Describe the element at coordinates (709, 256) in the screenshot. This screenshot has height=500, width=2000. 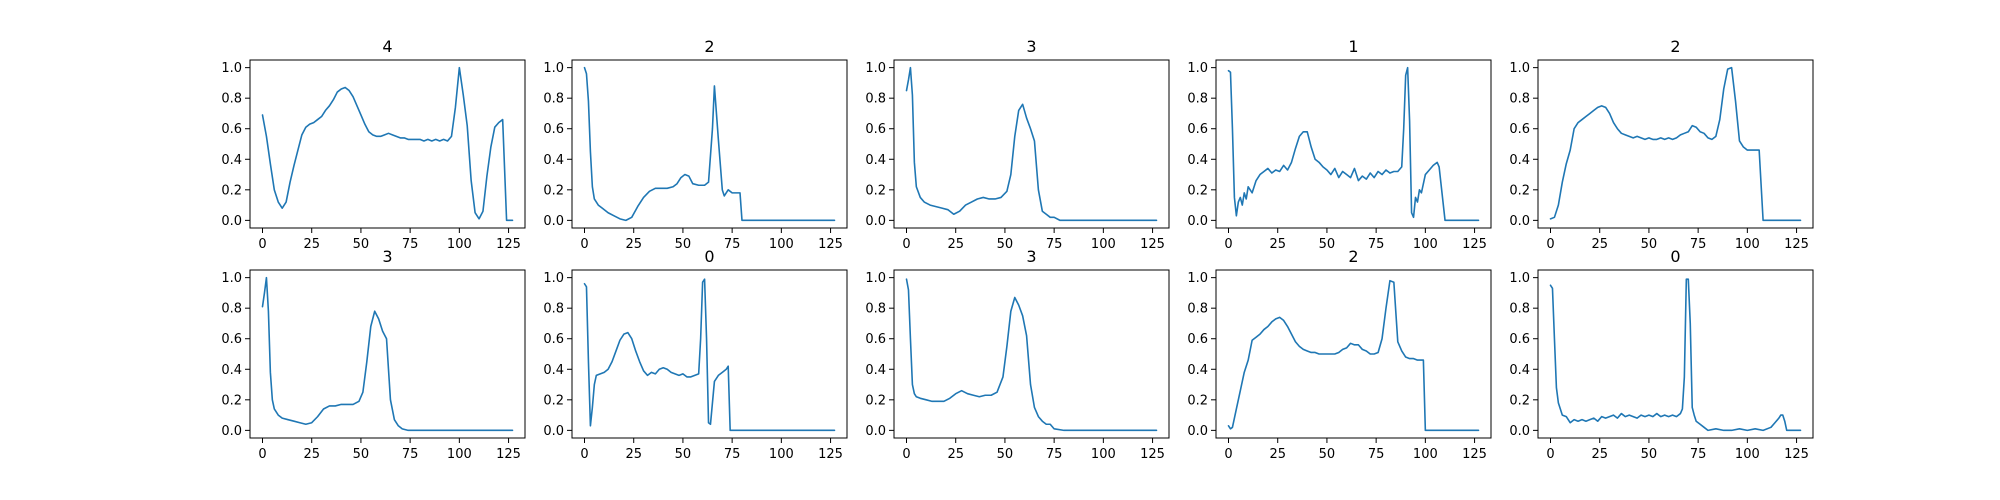
I see `panel-title: 0` at that location.